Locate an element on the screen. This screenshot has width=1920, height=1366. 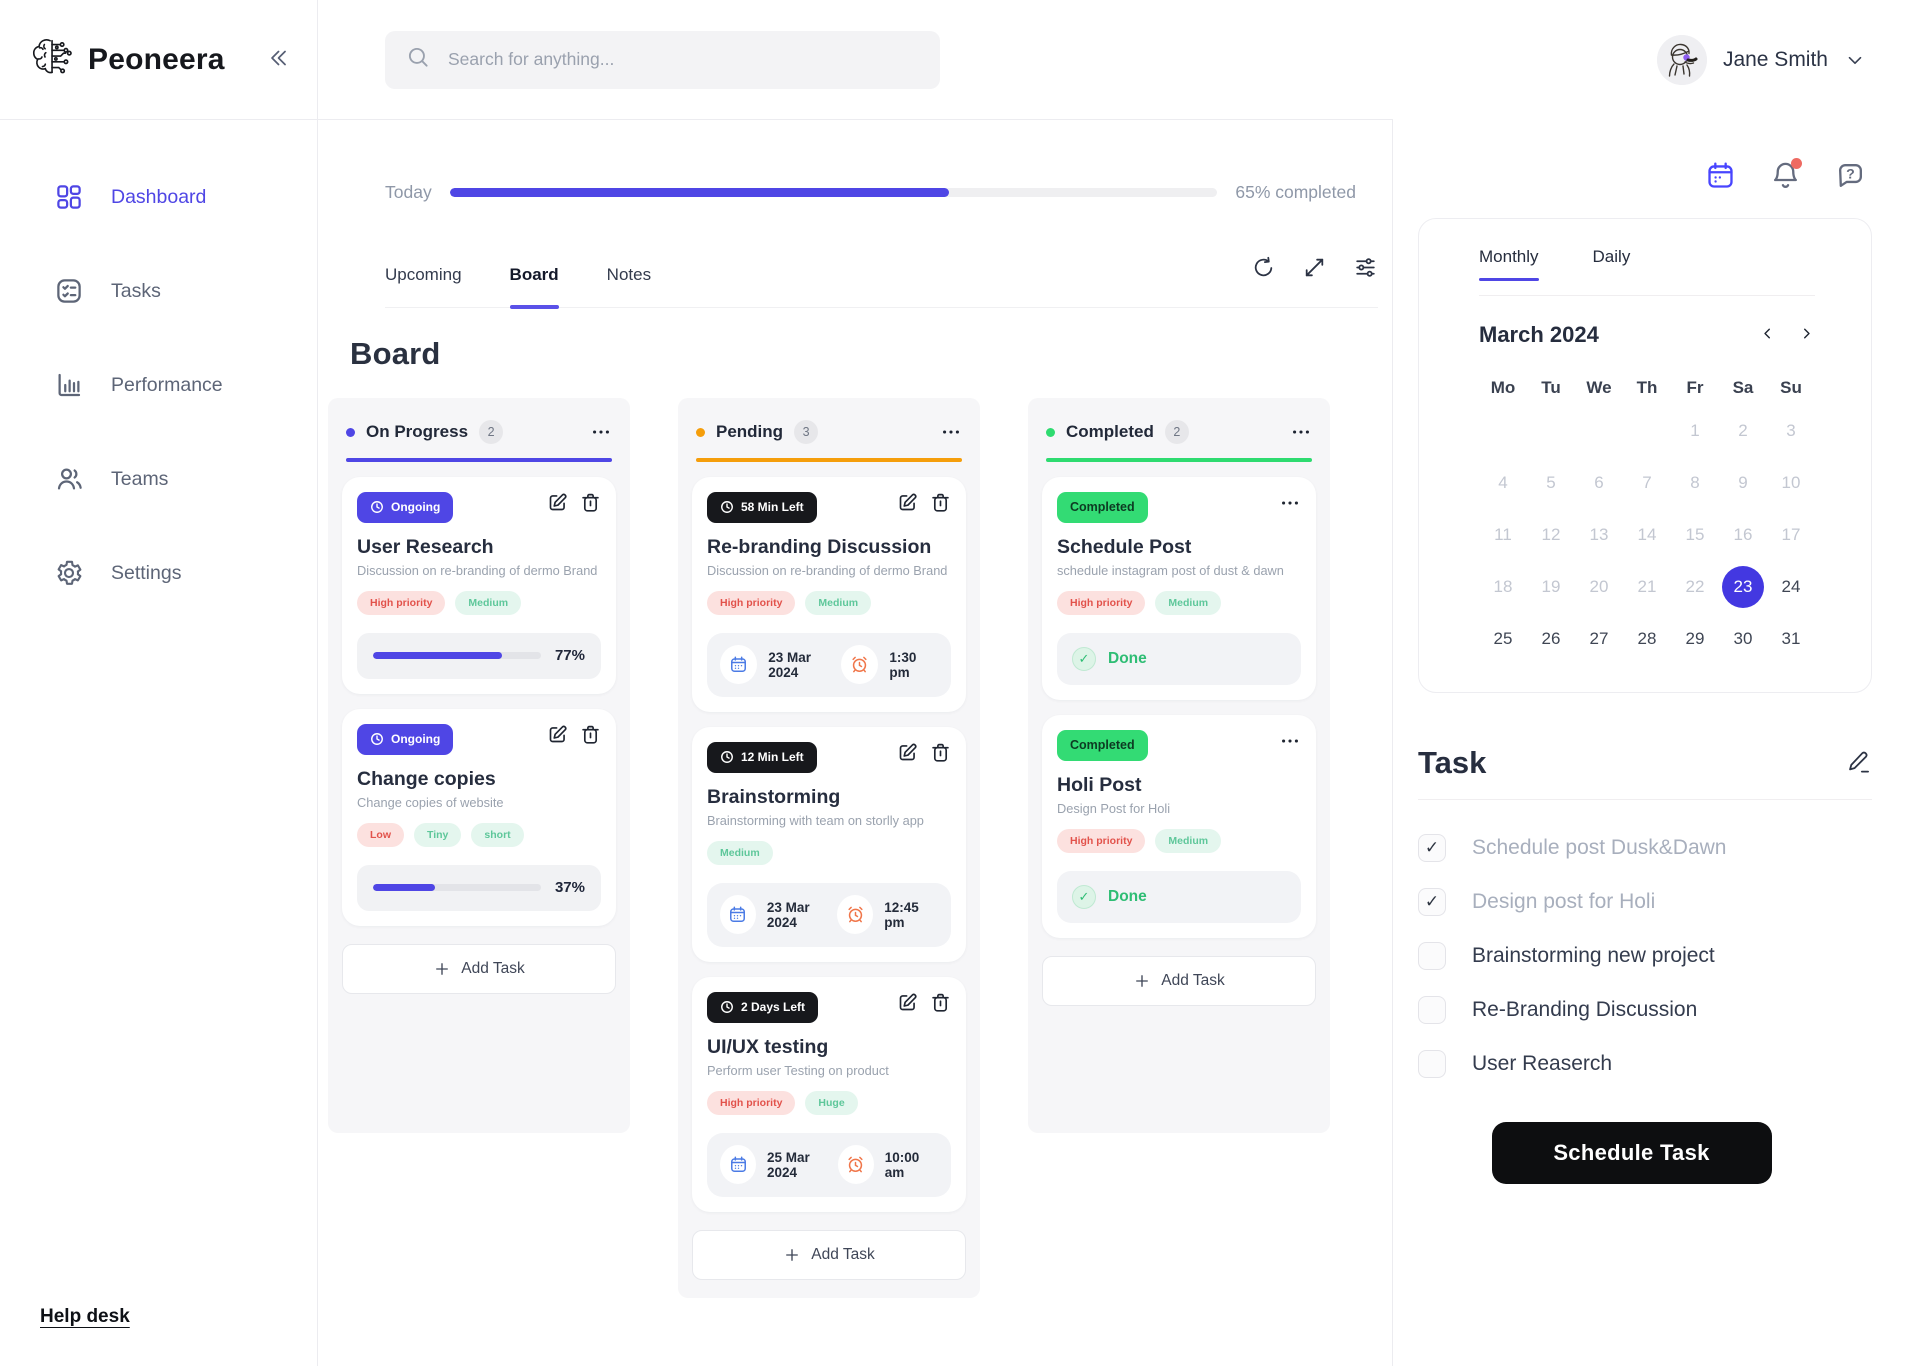
chevron-down-icon is located at coordinates (1855, 60).